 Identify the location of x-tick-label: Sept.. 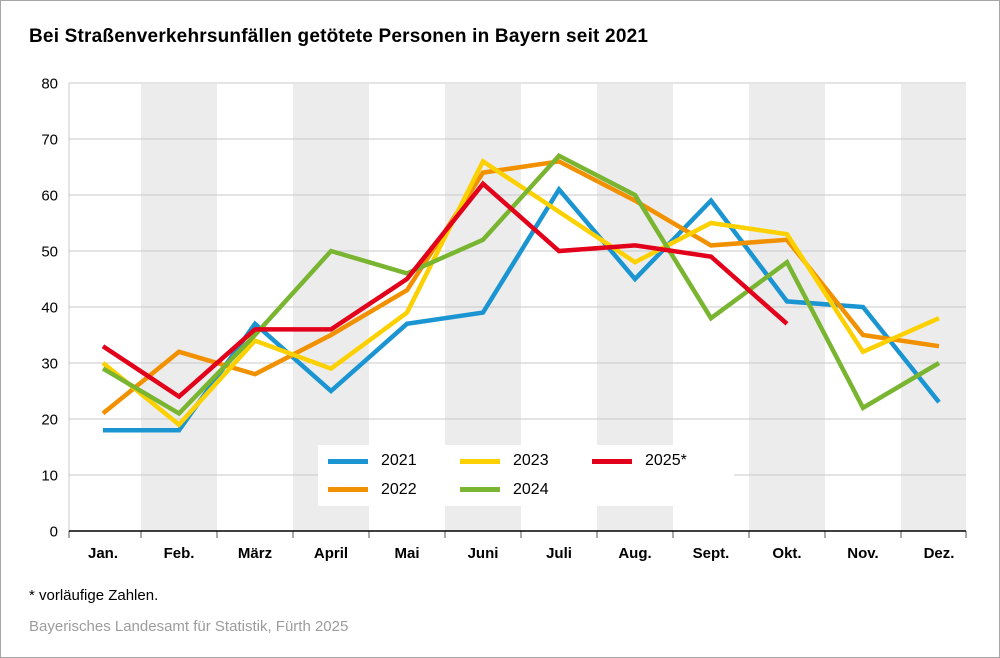
(711, 553).